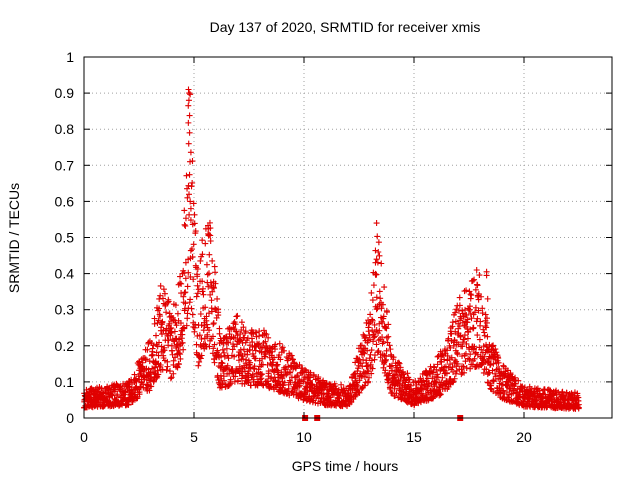  Describe the element at coordinates (65, 165) in the screenshot. I see `y-tick-label: 0.7` at that location.